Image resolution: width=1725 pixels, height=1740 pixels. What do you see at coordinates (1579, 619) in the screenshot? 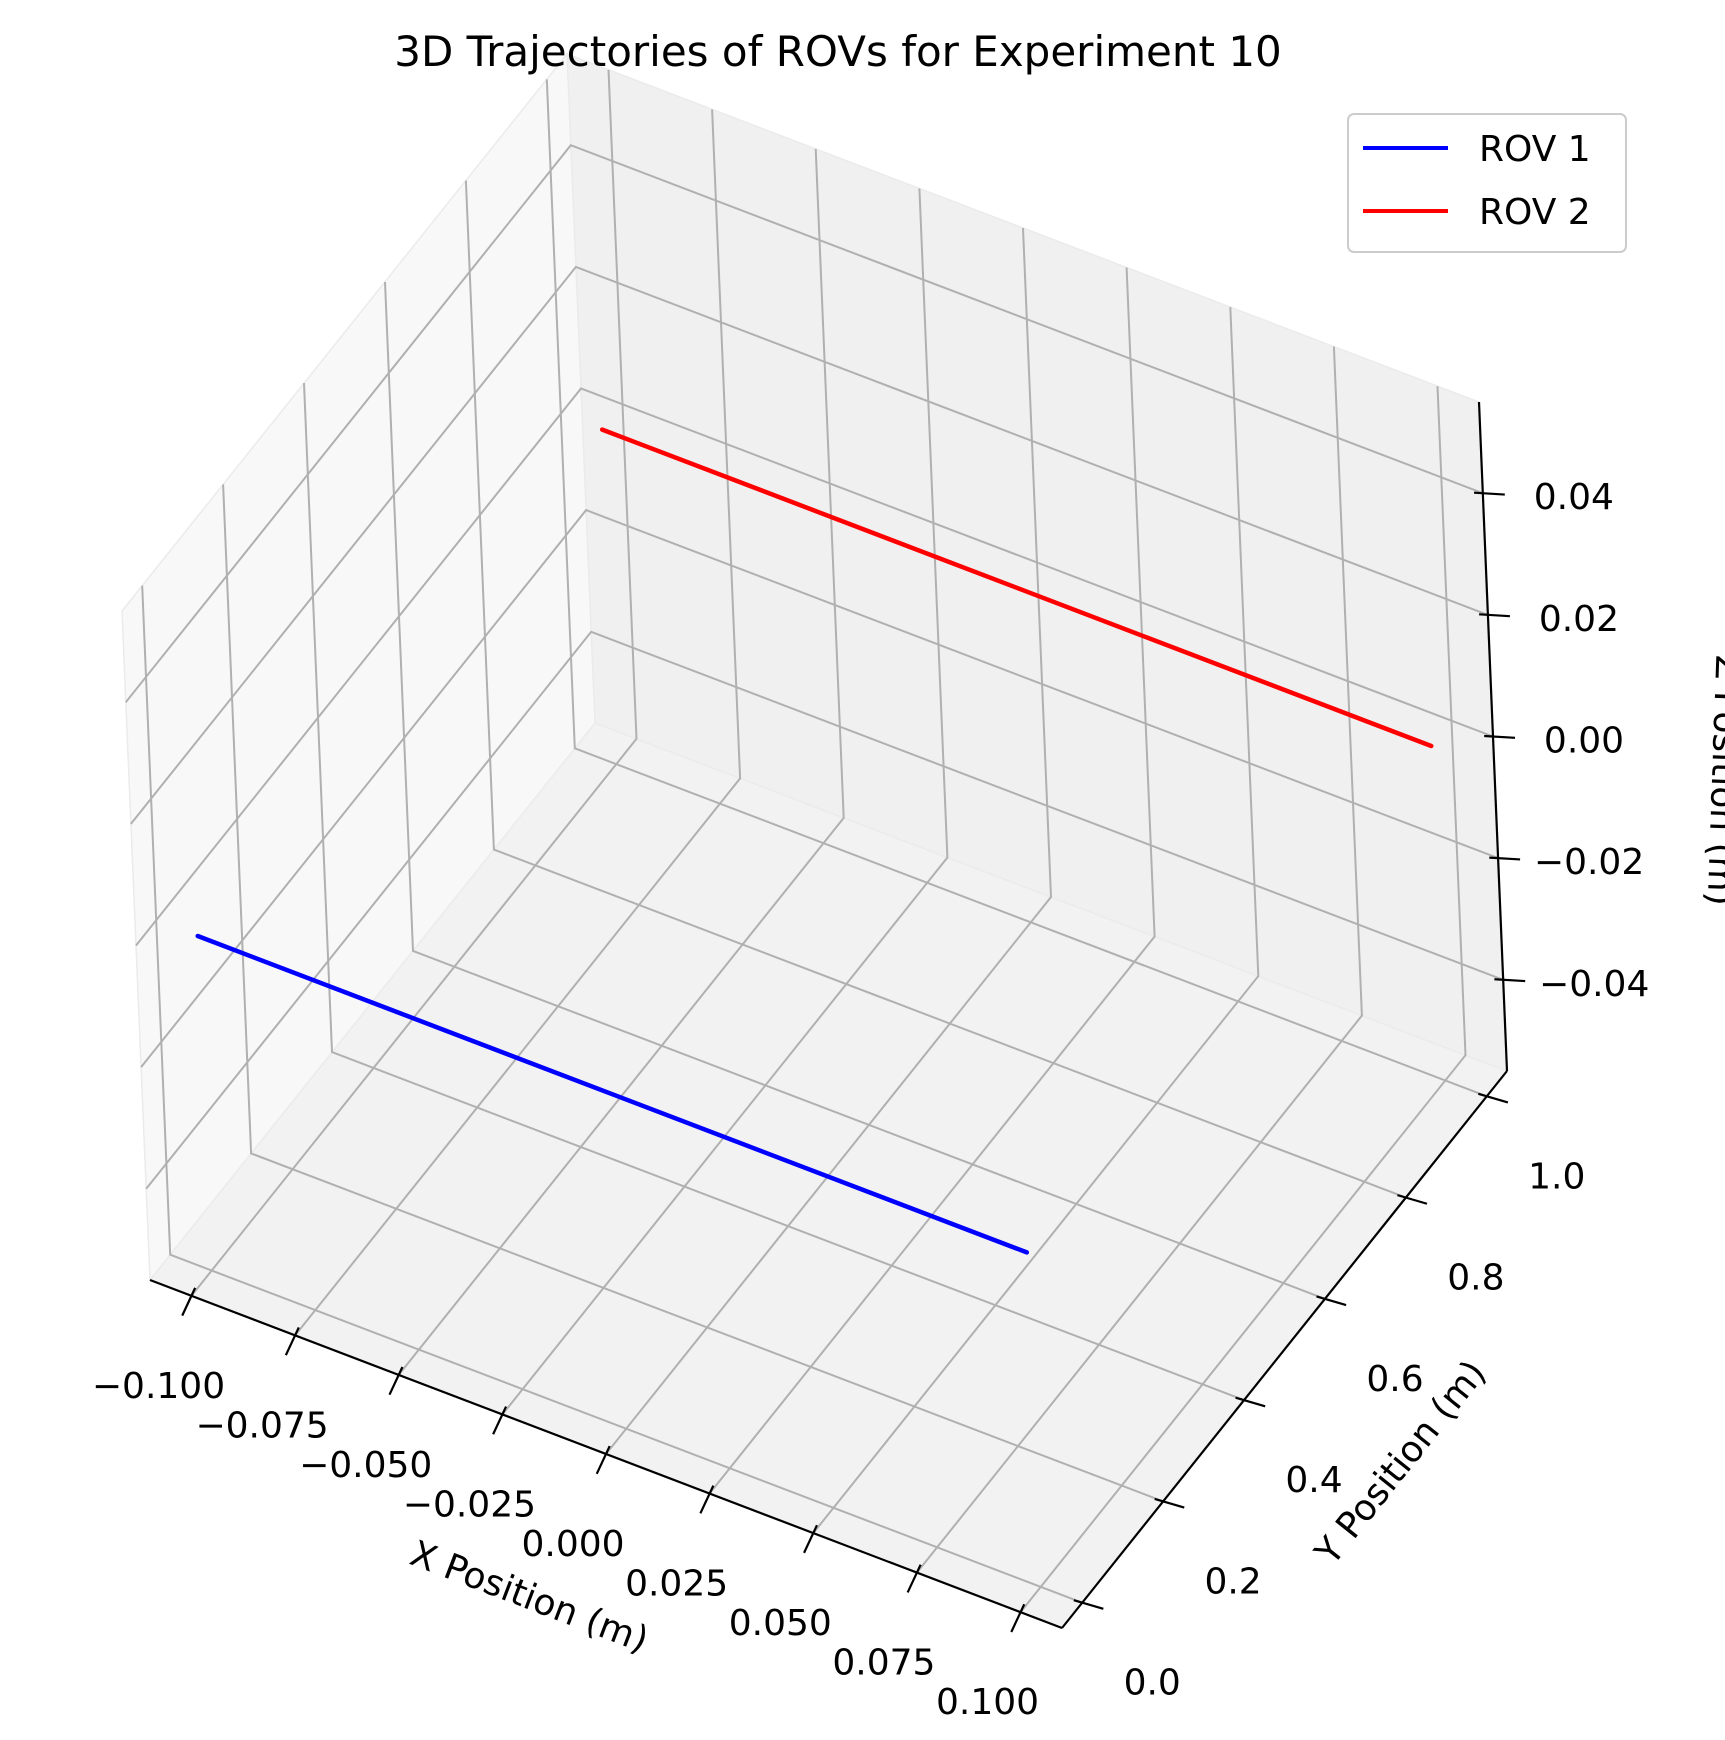
I see `z-tick-label-3: 0.02` at bounding box center [1579, 619].